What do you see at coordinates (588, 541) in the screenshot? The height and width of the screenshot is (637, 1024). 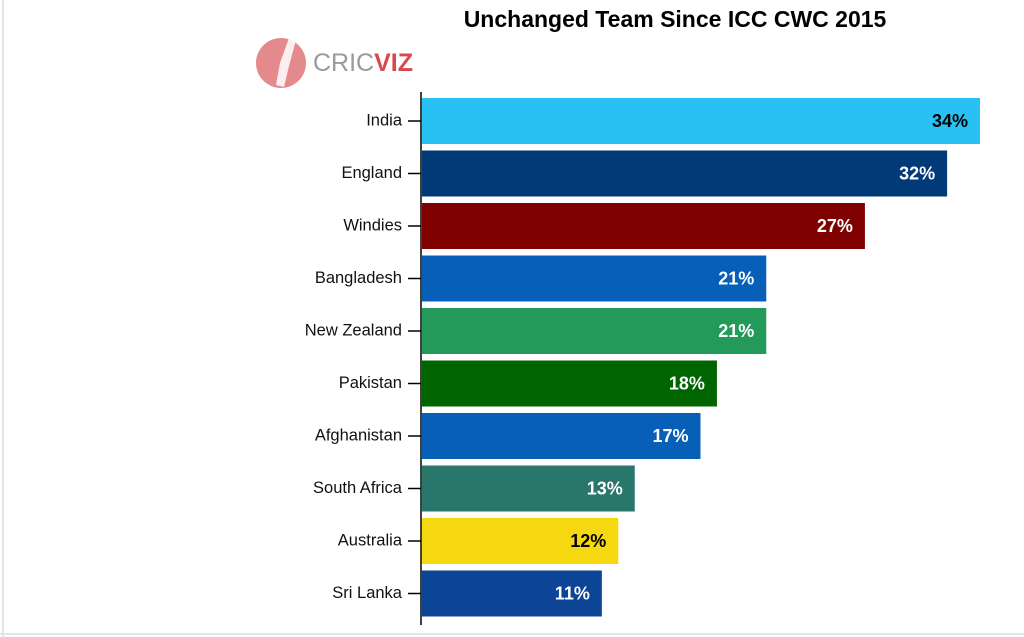 I see `value-label: 12%` at bounding box center [588, 541].